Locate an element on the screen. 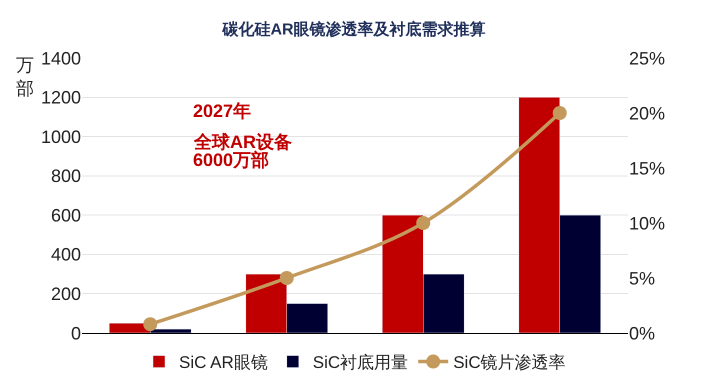 Image resolution: width=708 pixels, height=392 pixels. y-axis-title: 万部 is located at coordinates (25, 76).